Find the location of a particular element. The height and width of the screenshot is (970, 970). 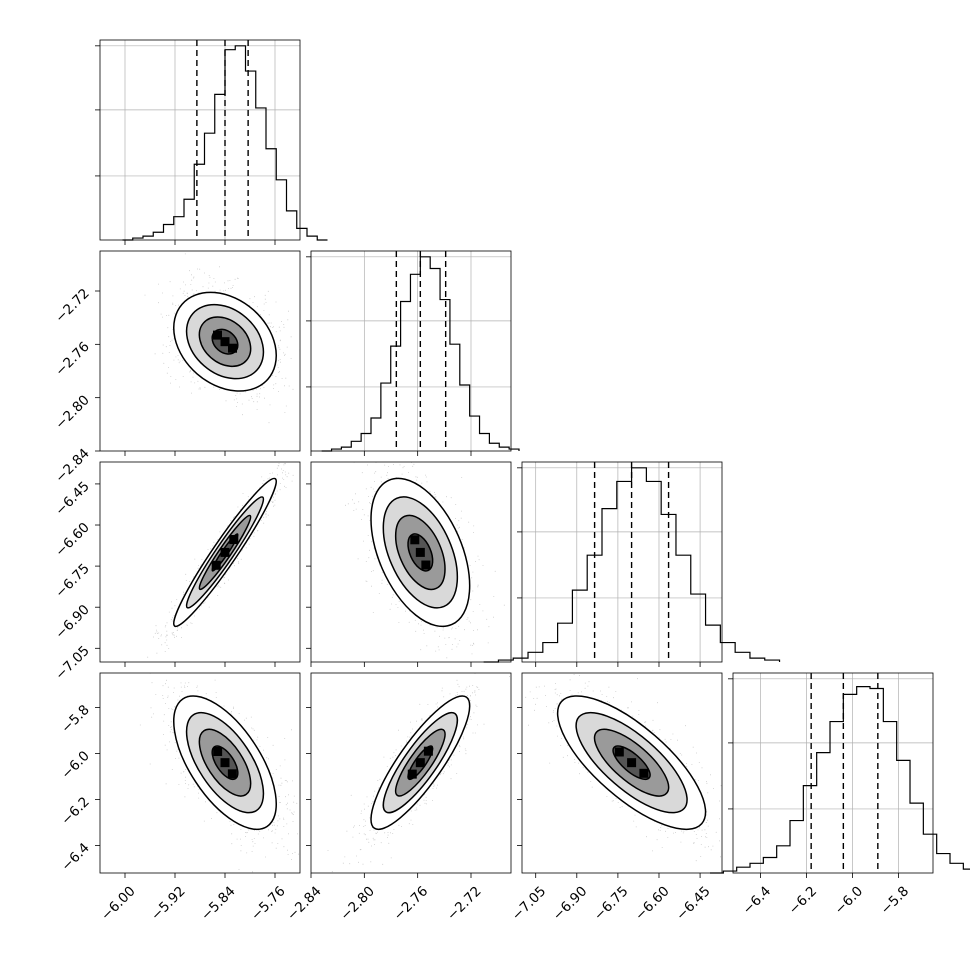

y-tick-label-1-1: −2.80 is located at coordinates (72, 412).